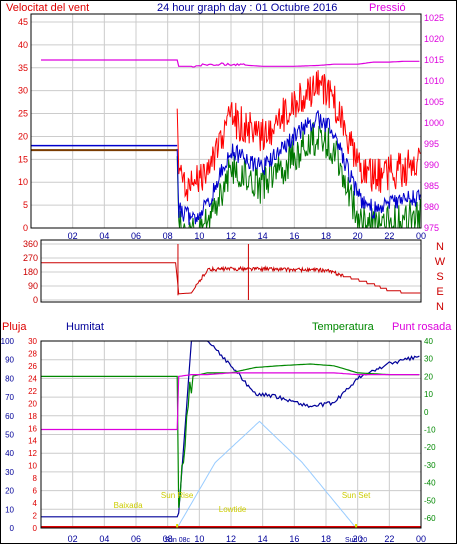  Describe the element at coordinates (343, 327) in the screenshot. I see `temperature-label: Temperatura` at that location.